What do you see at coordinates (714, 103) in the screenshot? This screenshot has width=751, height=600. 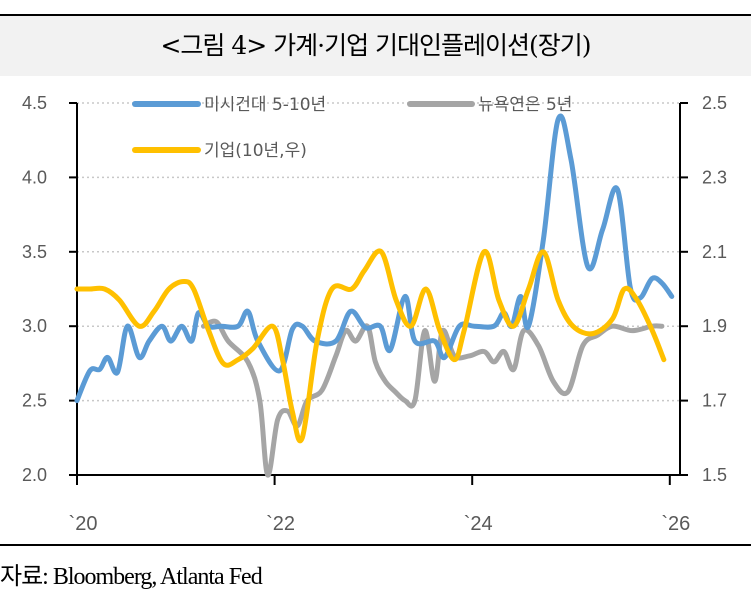 I see `right-axis-tick-label: 2.5` at bounding box center [714, 103].